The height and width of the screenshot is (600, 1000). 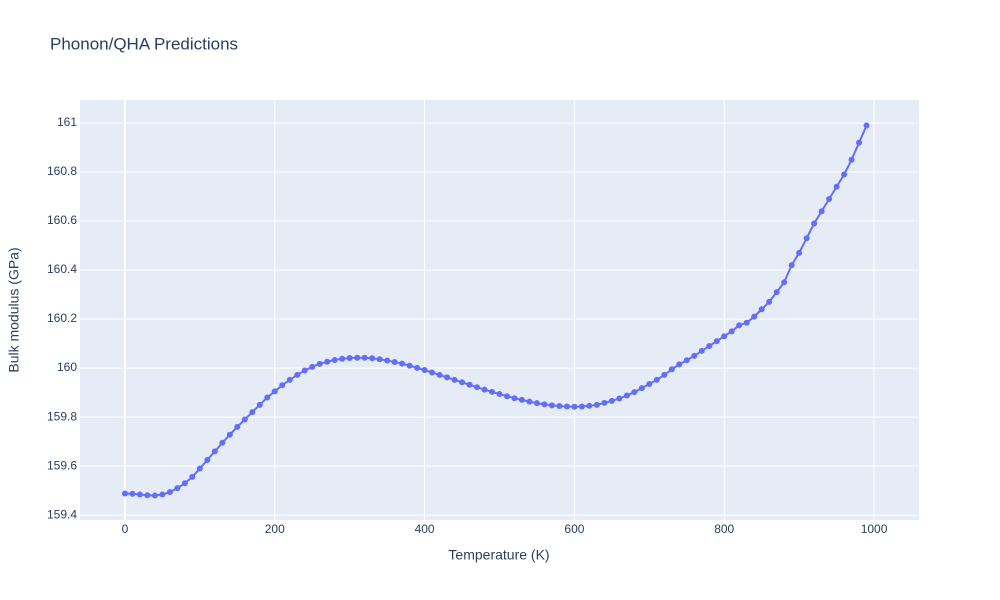 I want to click on y-tick-label: 160.2, so click(x=62, y=318).